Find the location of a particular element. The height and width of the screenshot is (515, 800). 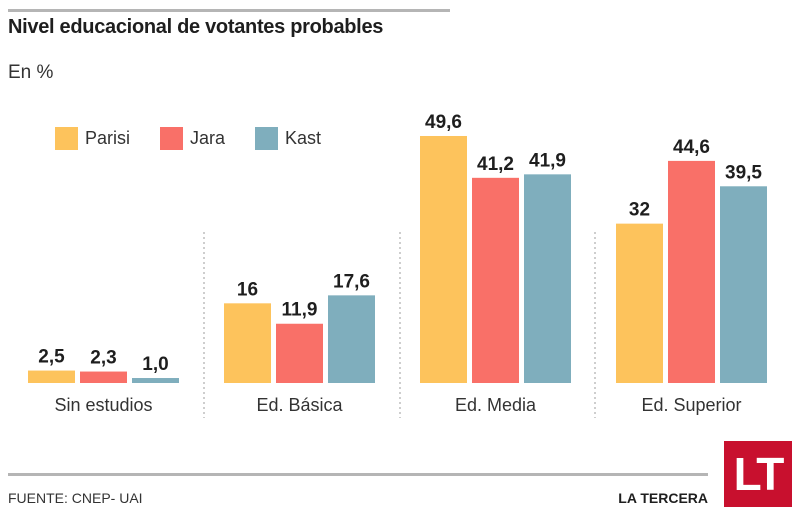

legend-label: Parisi is located at coordinates (108, 138).